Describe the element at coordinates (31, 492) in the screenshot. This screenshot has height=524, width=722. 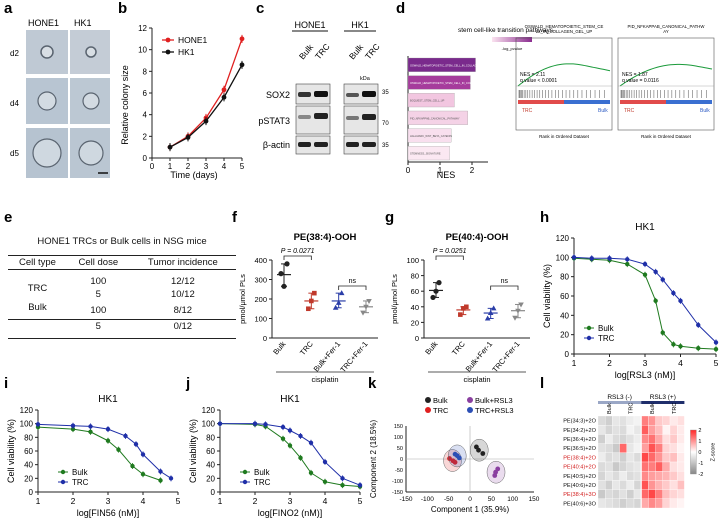
I see `y-tick-label: 0` at that location.